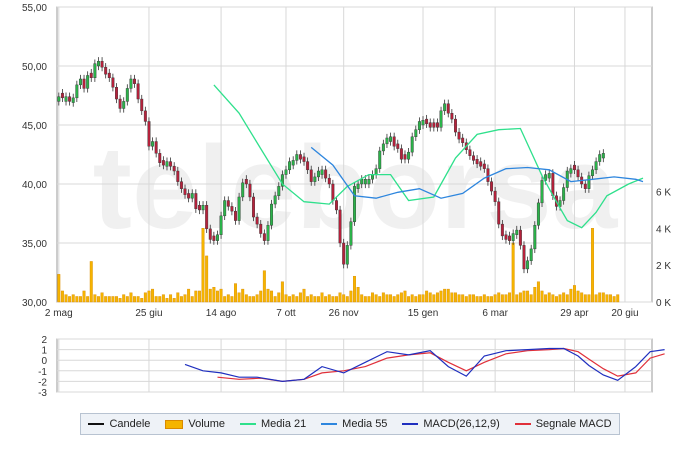 Image resolution: width=700 pixels, height=451 pixels. I want to click on macd-line, so click(424, 365).